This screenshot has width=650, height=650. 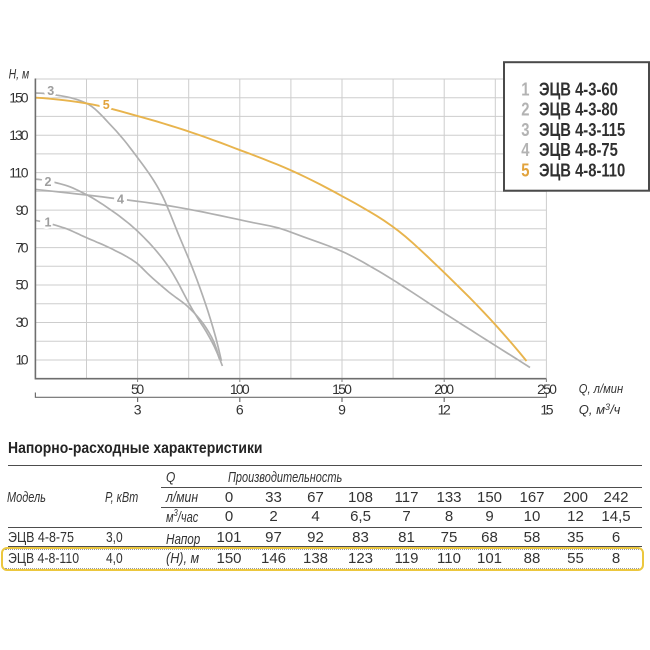 What do you see at coordinates (444, 389) in the screenshot?
I see `svg-text: 200` at bounding box center [444, 389].